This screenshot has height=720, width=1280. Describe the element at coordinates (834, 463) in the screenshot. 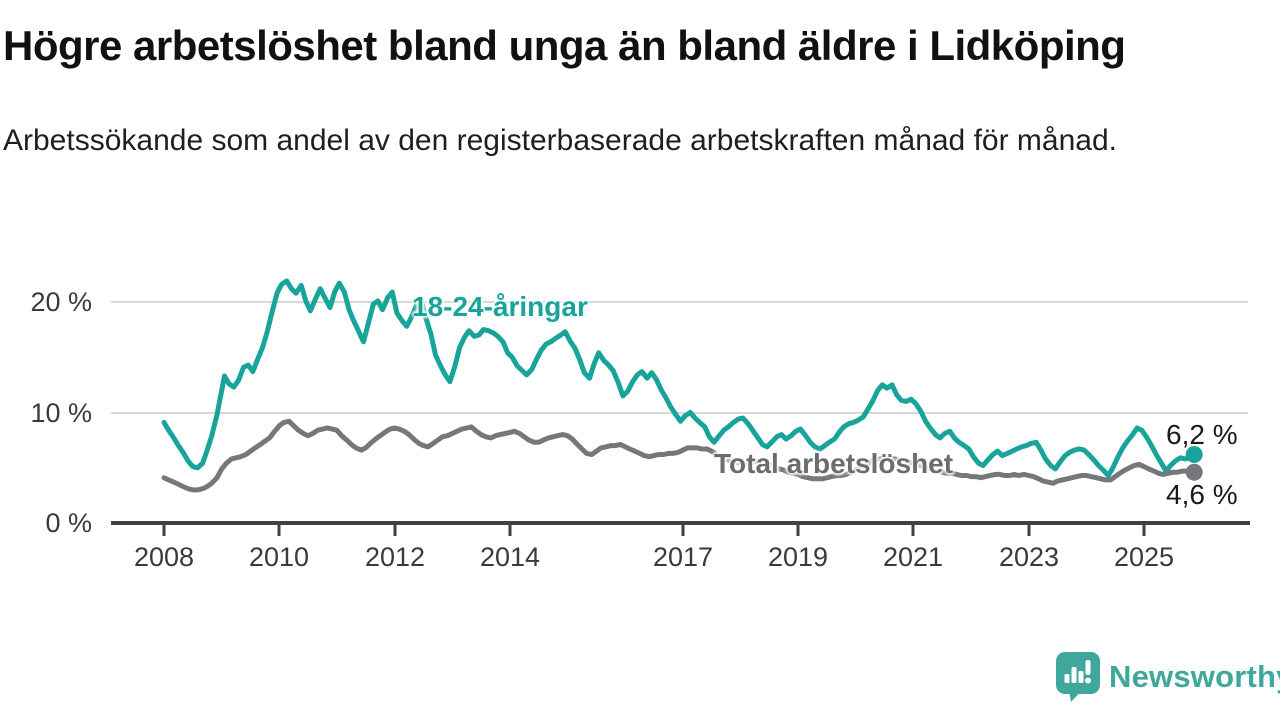

I see `total-series-label: Total arbetslöshet` at that location.